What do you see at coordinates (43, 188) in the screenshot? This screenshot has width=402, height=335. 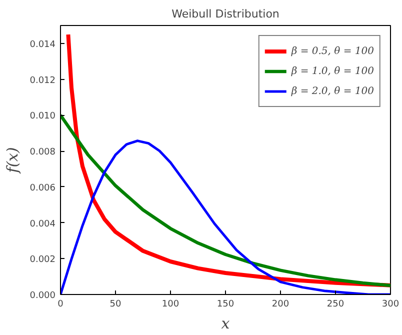 I see `y-tick-label: 0.006` at bounding box center [43, 188].